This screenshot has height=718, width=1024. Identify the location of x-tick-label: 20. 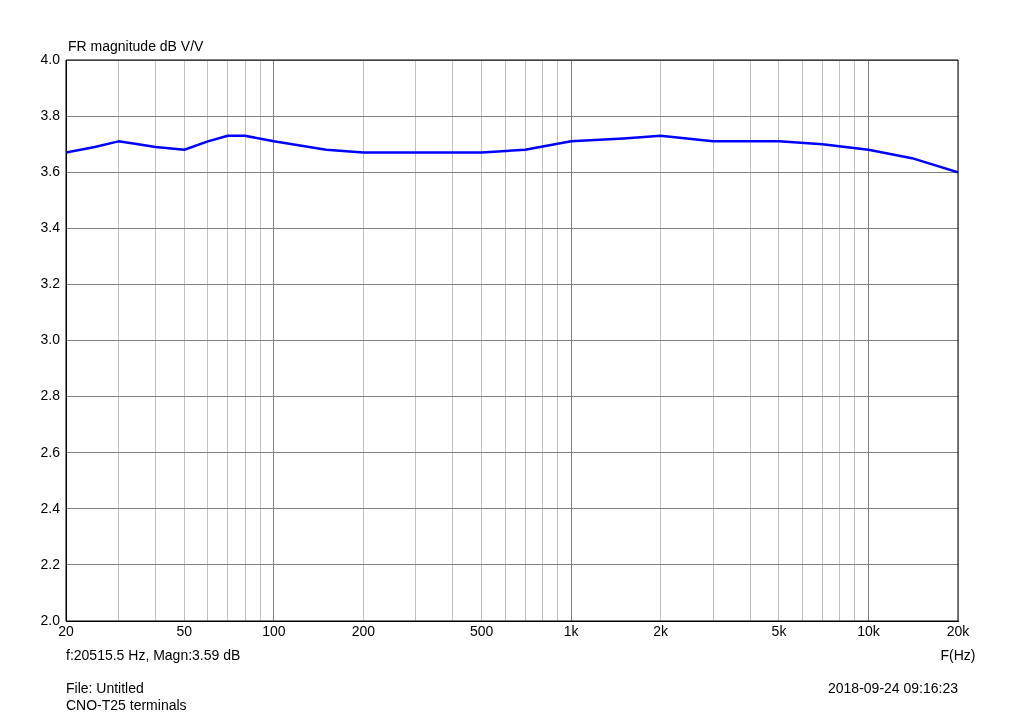
(66, 631).